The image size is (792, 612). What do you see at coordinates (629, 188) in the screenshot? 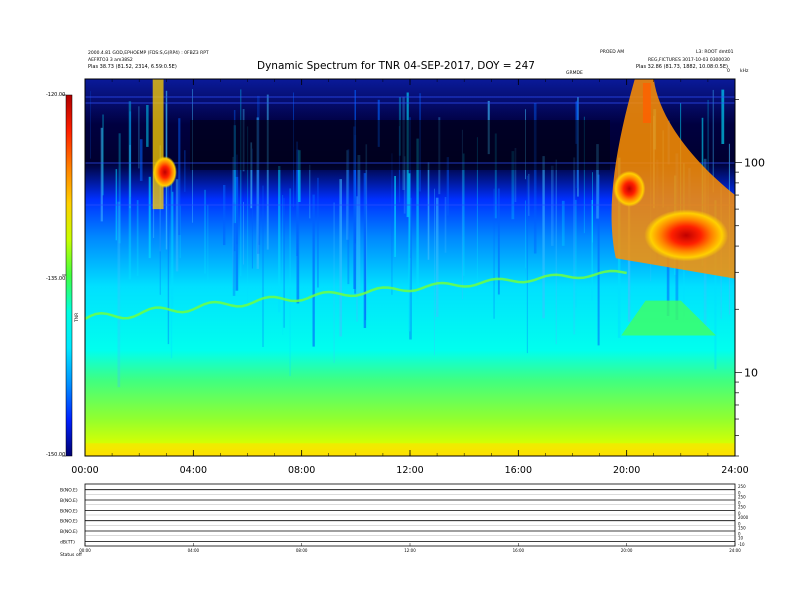
I see `type-ii-burst-core-upper` at bounding box center [629, 188].